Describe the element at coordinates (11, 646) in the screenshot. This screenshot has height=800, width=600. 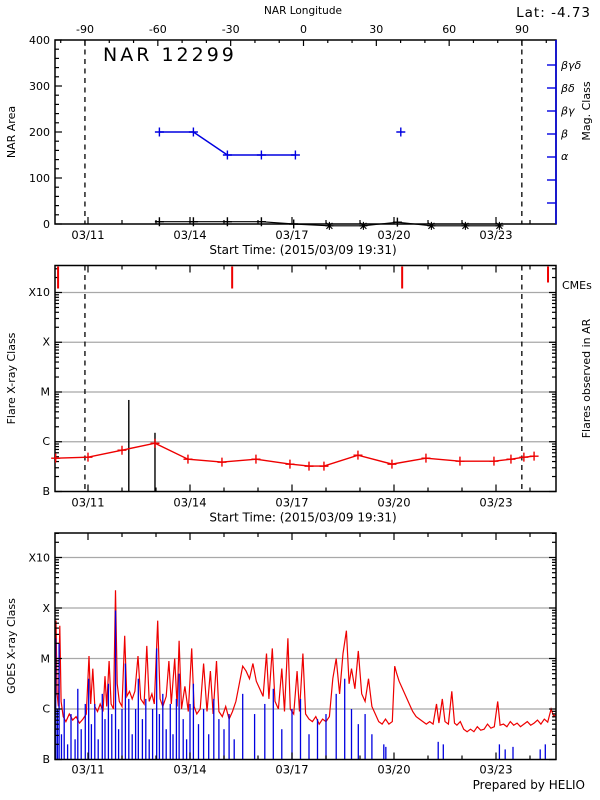
I see `y-axis-title: GOES X-ray Class` at that location.